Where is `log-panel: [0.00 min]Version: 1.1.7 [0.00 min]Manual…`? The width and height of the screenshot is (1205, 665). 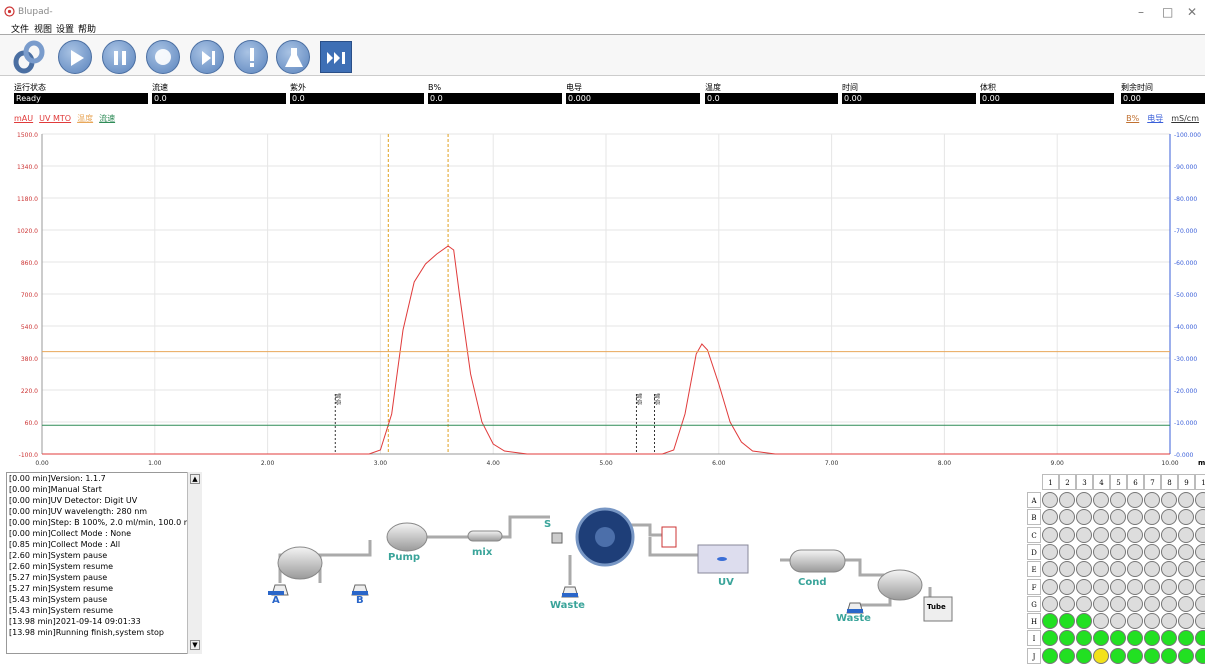 log-panel: [0.00 min]Version: 1.1.7 [0.00 min]Manual… is located at coordinates (104, 563).